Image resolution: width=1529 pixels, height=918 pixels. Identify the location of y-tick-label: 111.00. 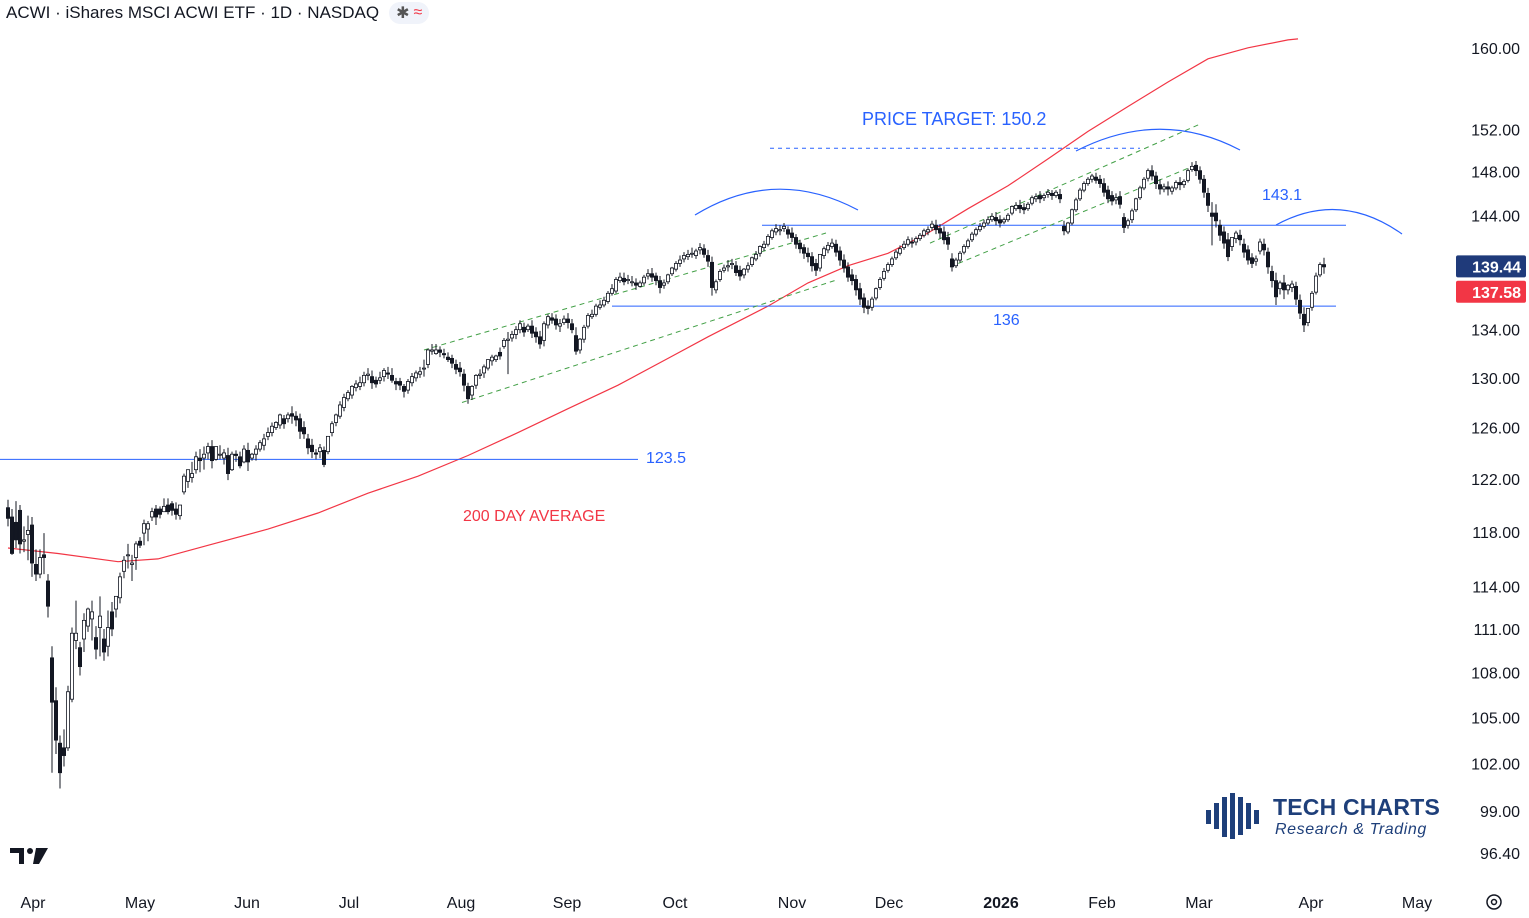
(1496, 630).